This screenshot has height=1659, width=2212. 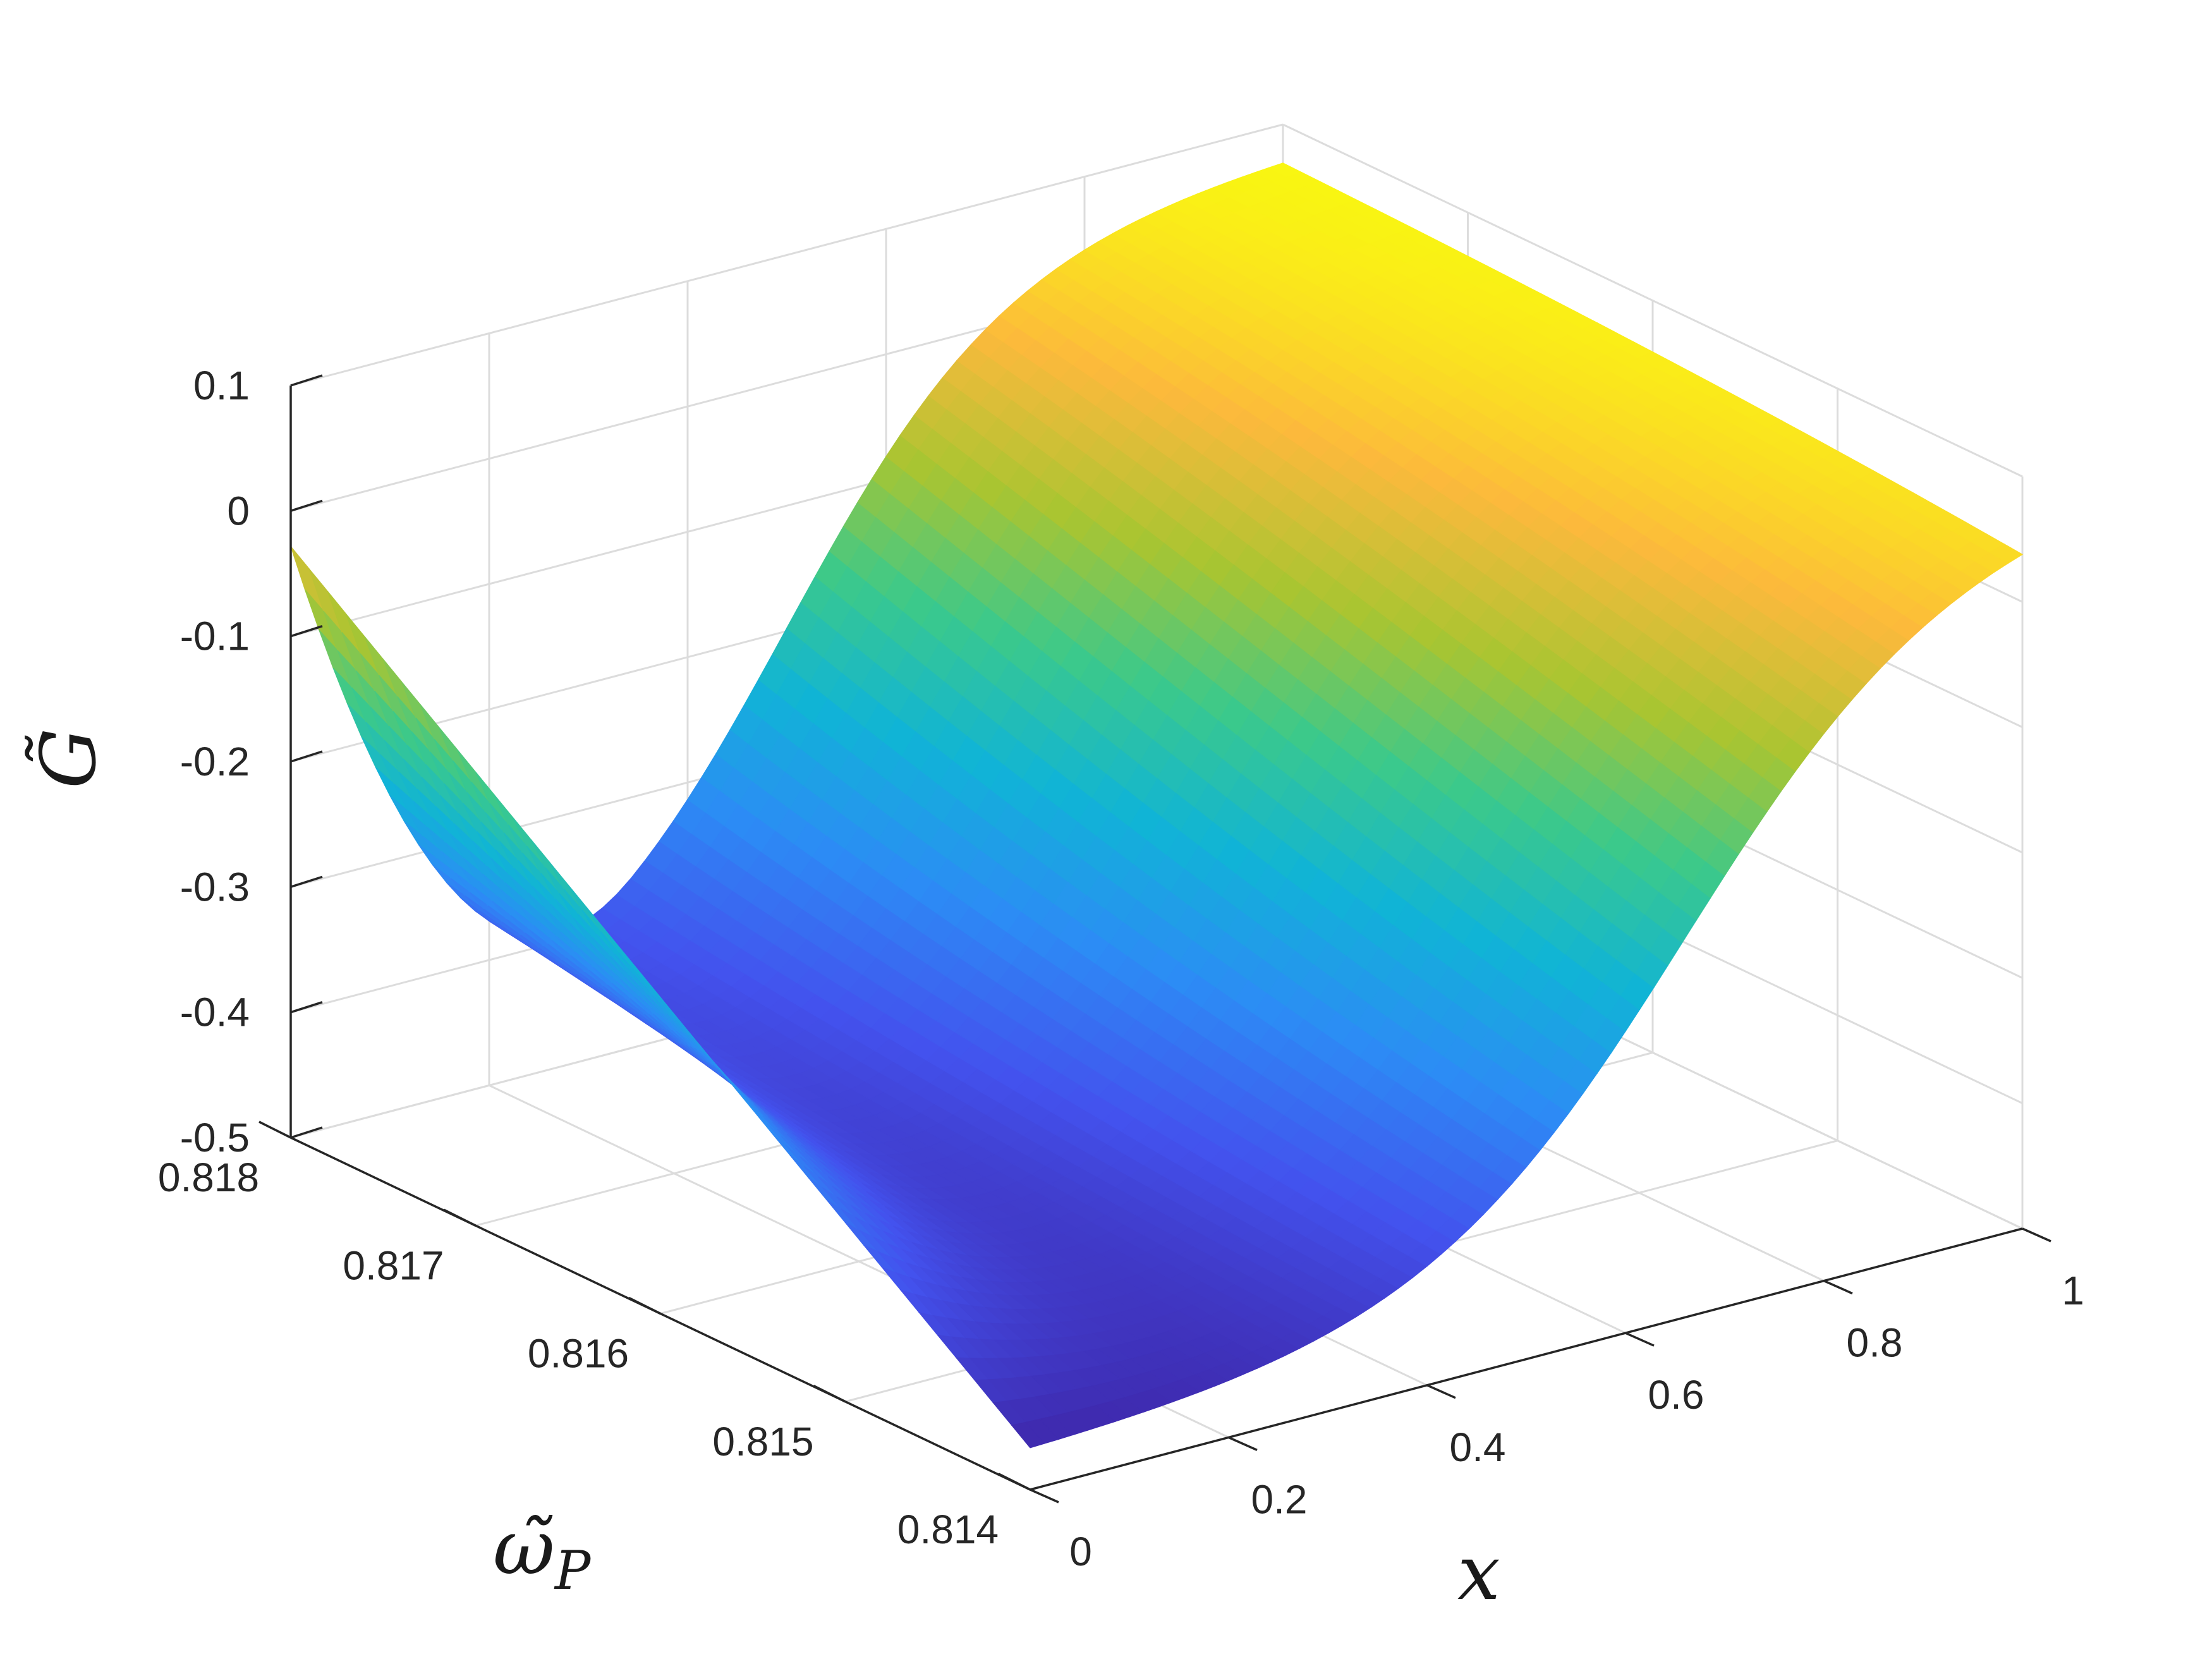 What do you see at coordinates (215, 761) in the screenshot?
I see `z-tick-label: -0.2` at bounding box center [215, 761].